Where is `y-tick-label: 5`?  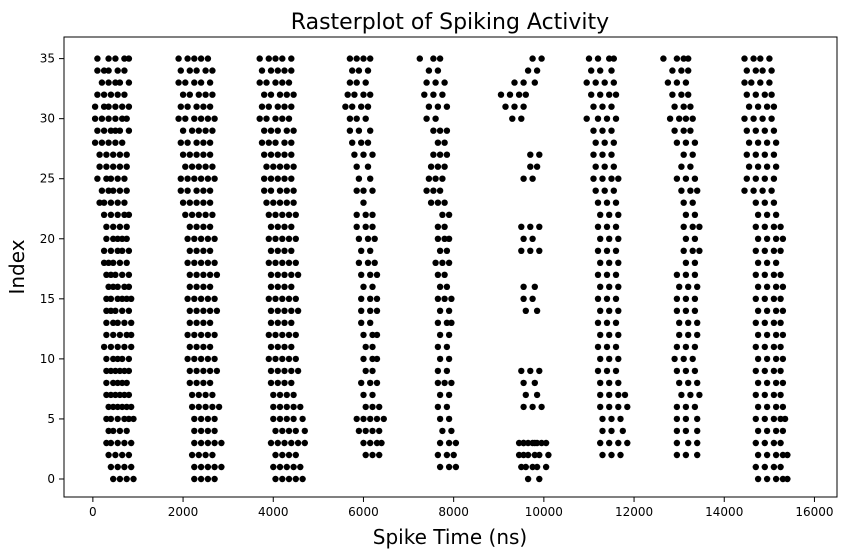 y-tick-label: 5 is located at coordinates (51, 419).